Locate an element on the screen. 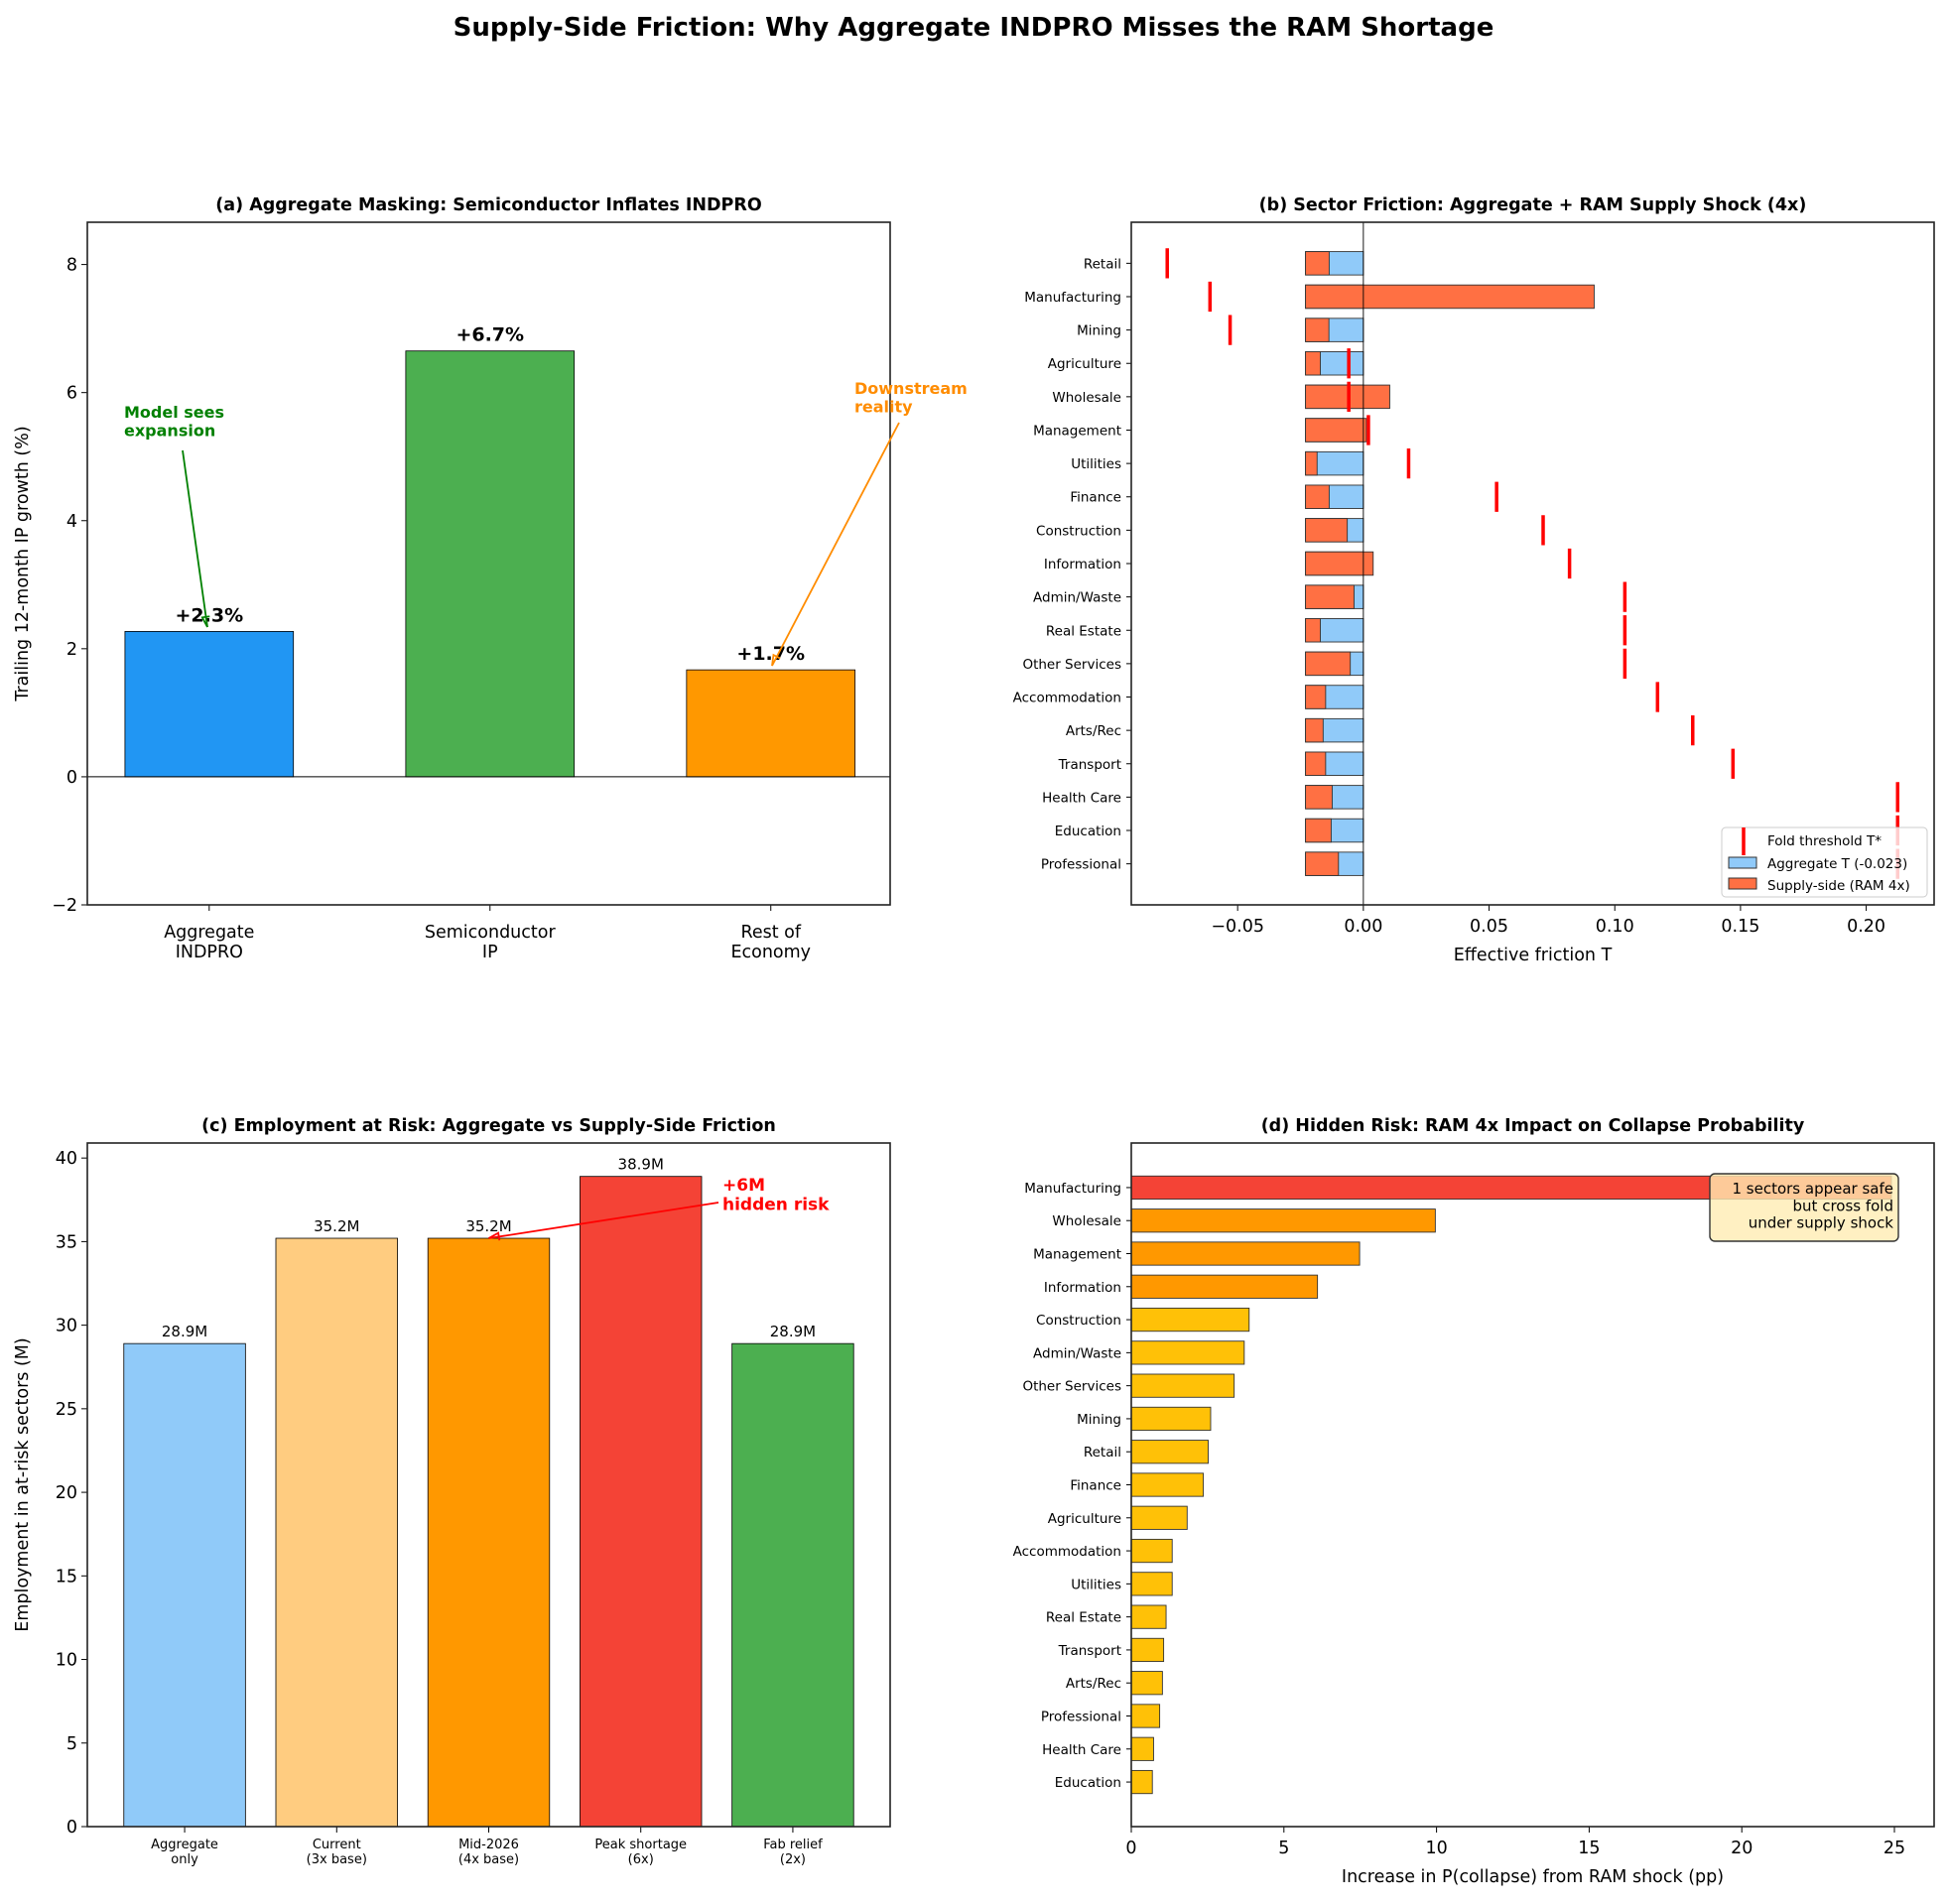 This screenshot has height=1904, width=1948. y-tick-label: Real Estate is located at coordinates (1083, 631).